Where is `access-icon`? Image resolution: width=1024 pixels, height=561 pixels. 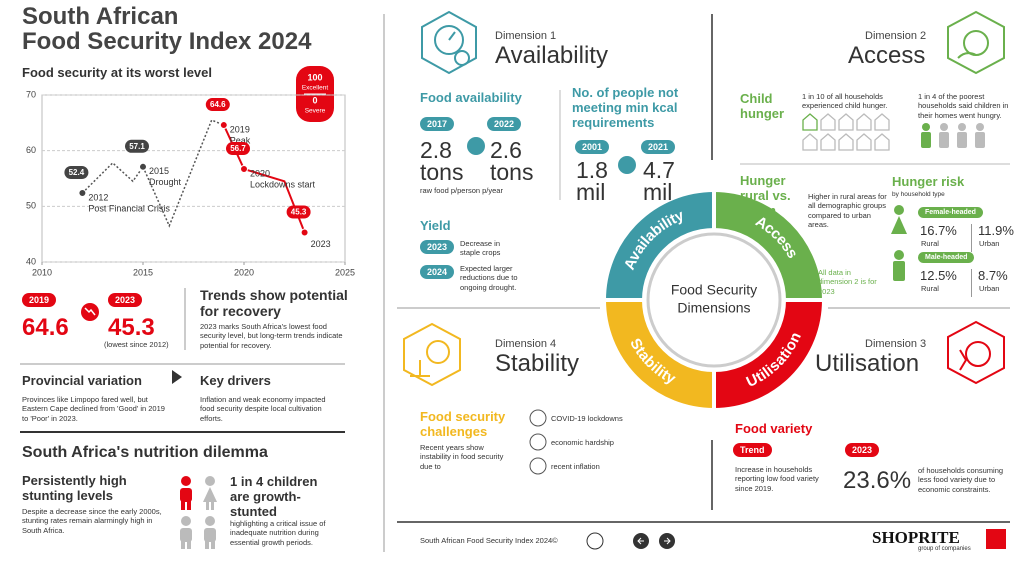
access-icon is located at coordinates (976, 42).